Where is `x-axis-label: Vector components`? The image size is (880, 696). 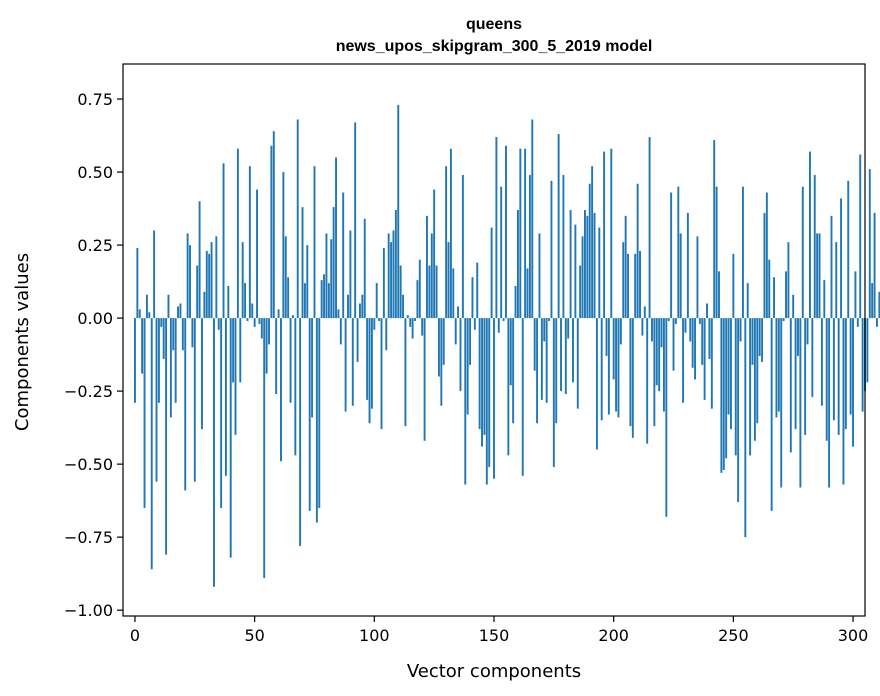 x-axis-label: Vector components is located at coordinates (494, 671).